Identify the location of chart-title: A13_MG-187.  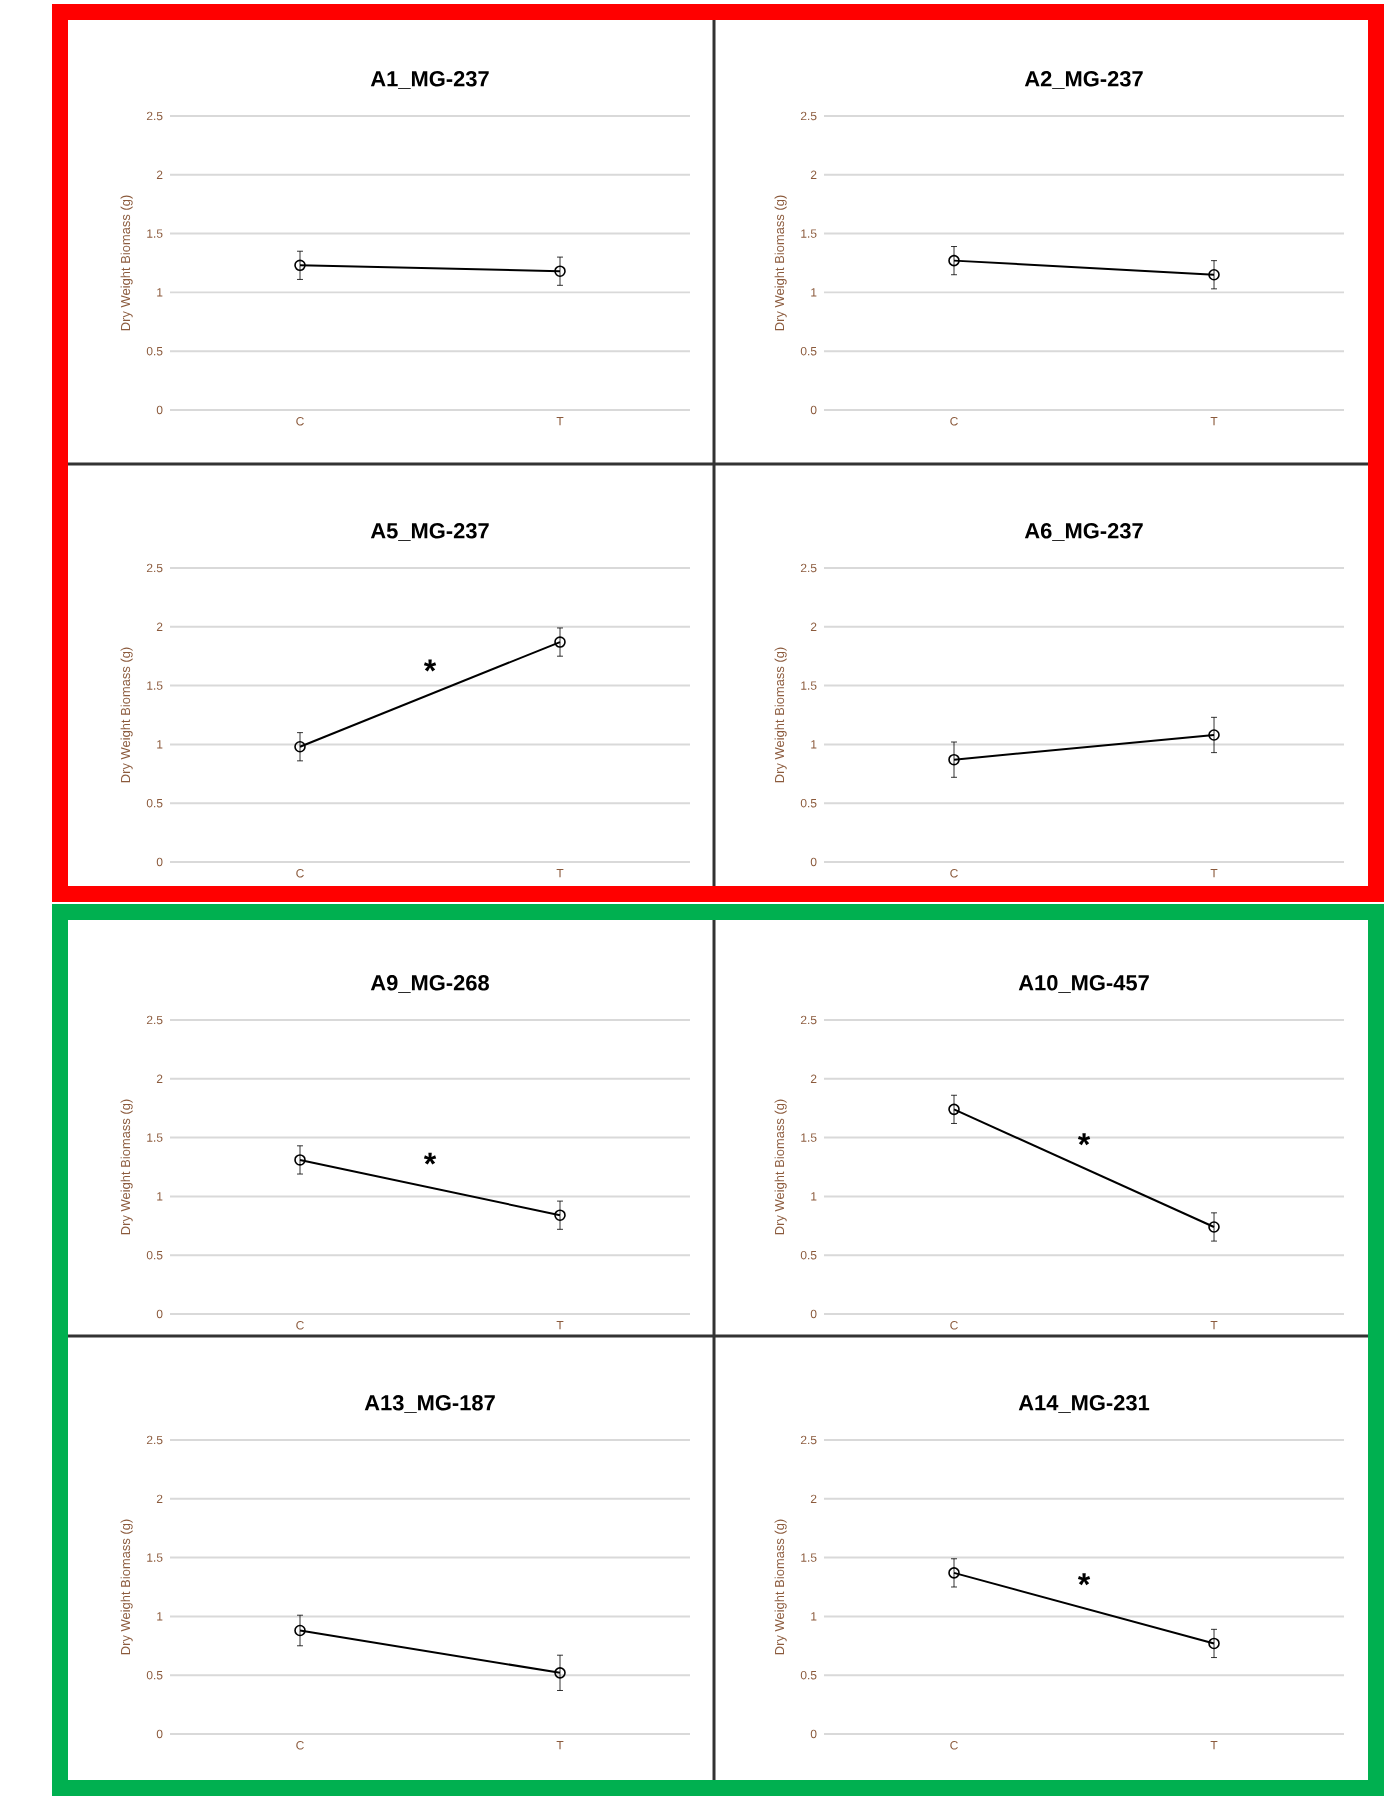
(429, 1404).